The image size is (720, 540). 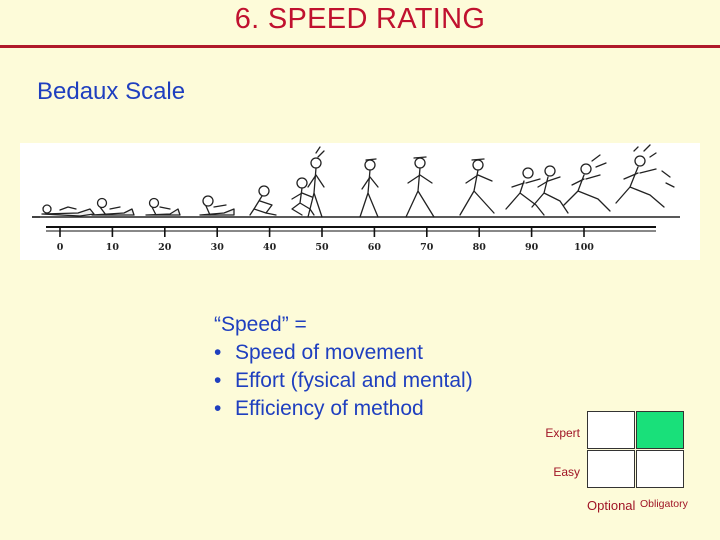 I want to click on figure-kneeling-icon, so click(x=263, y=200).